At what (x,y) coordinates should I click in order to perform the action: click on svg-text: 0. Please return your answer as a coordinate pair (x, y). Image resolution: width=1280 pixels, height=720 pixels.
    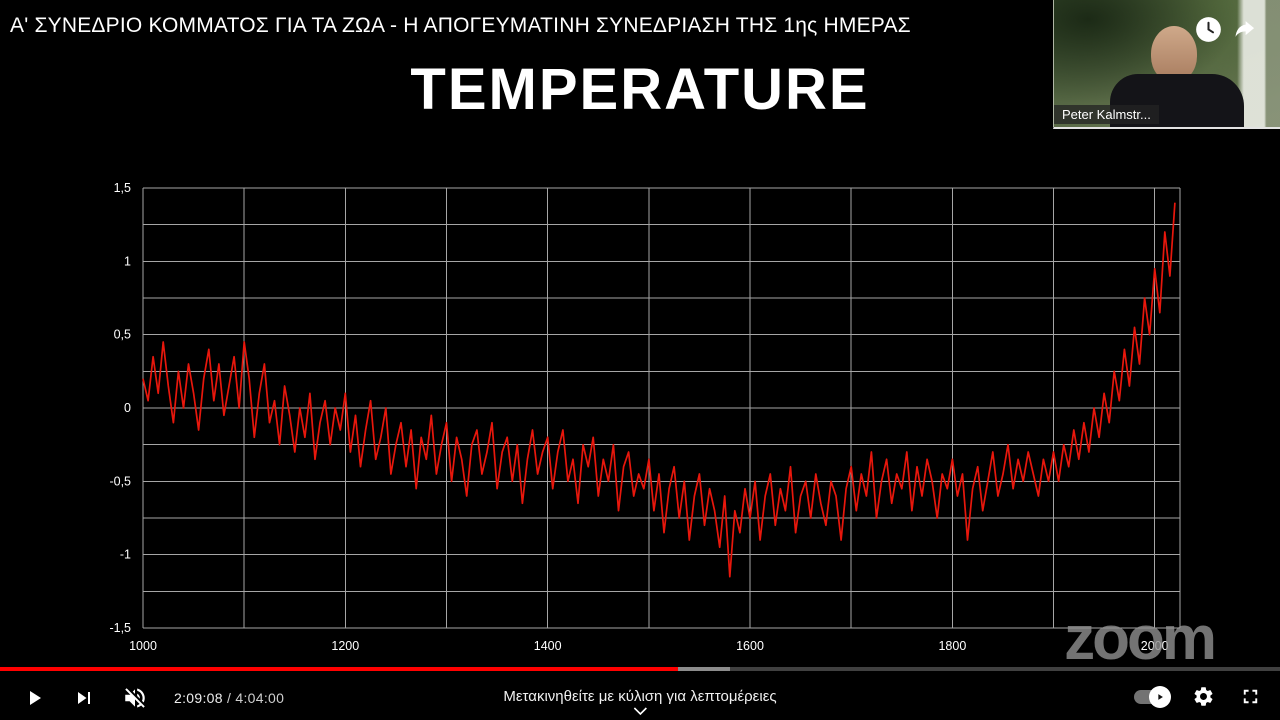
    Looking at the image, I should click on (127, 408).